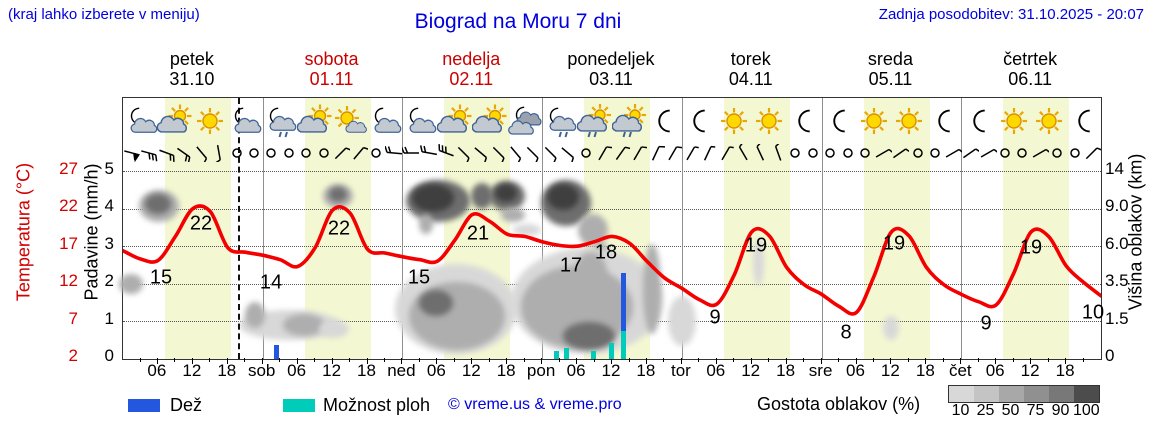 The image size is (1152, 443). I want to click on day-header: petek 31.10, so click(192, 69).